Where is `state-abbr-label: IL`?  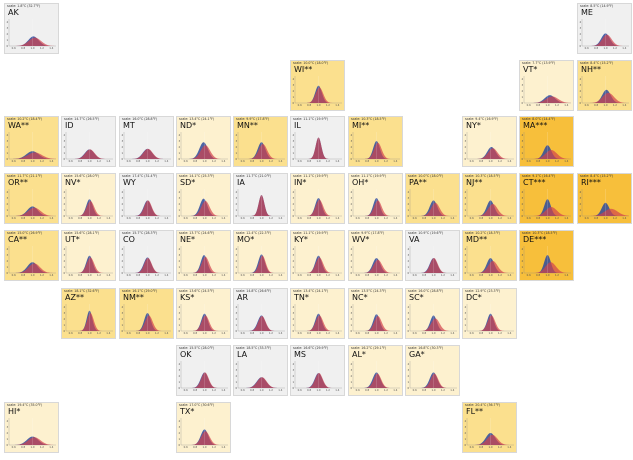
state-abbr-label: IL is located at coordinates (297, 125).